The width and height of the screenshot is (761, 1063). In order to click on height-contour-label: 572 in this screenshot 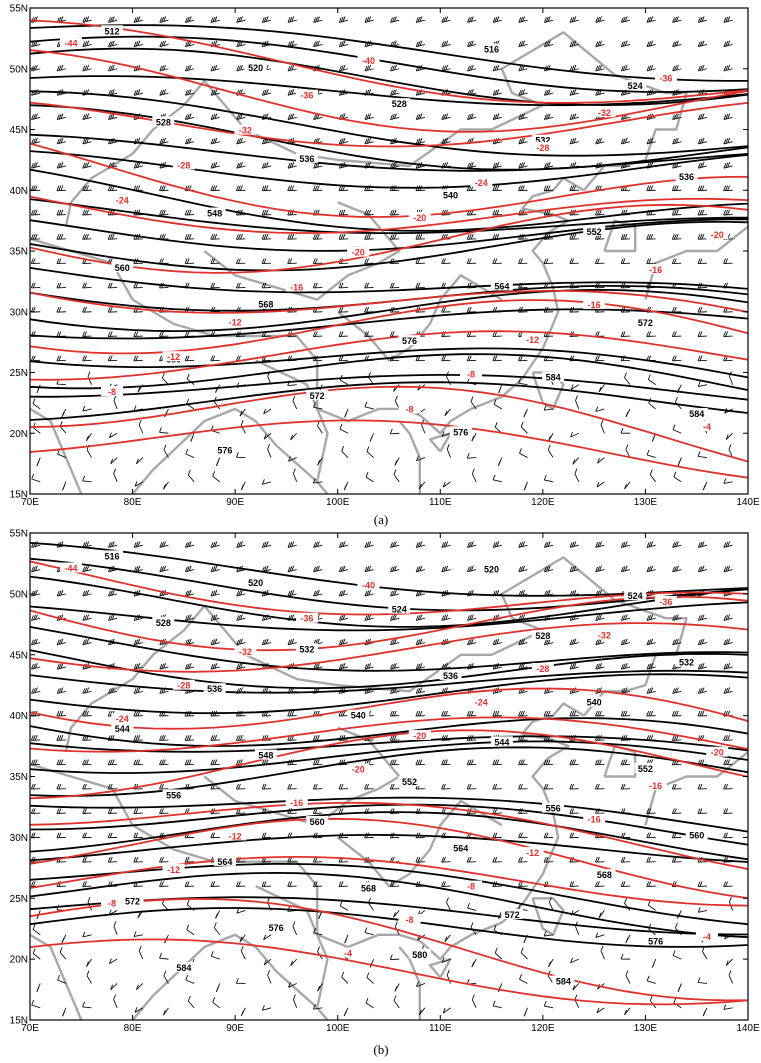, I will do `click(317, 396)`.